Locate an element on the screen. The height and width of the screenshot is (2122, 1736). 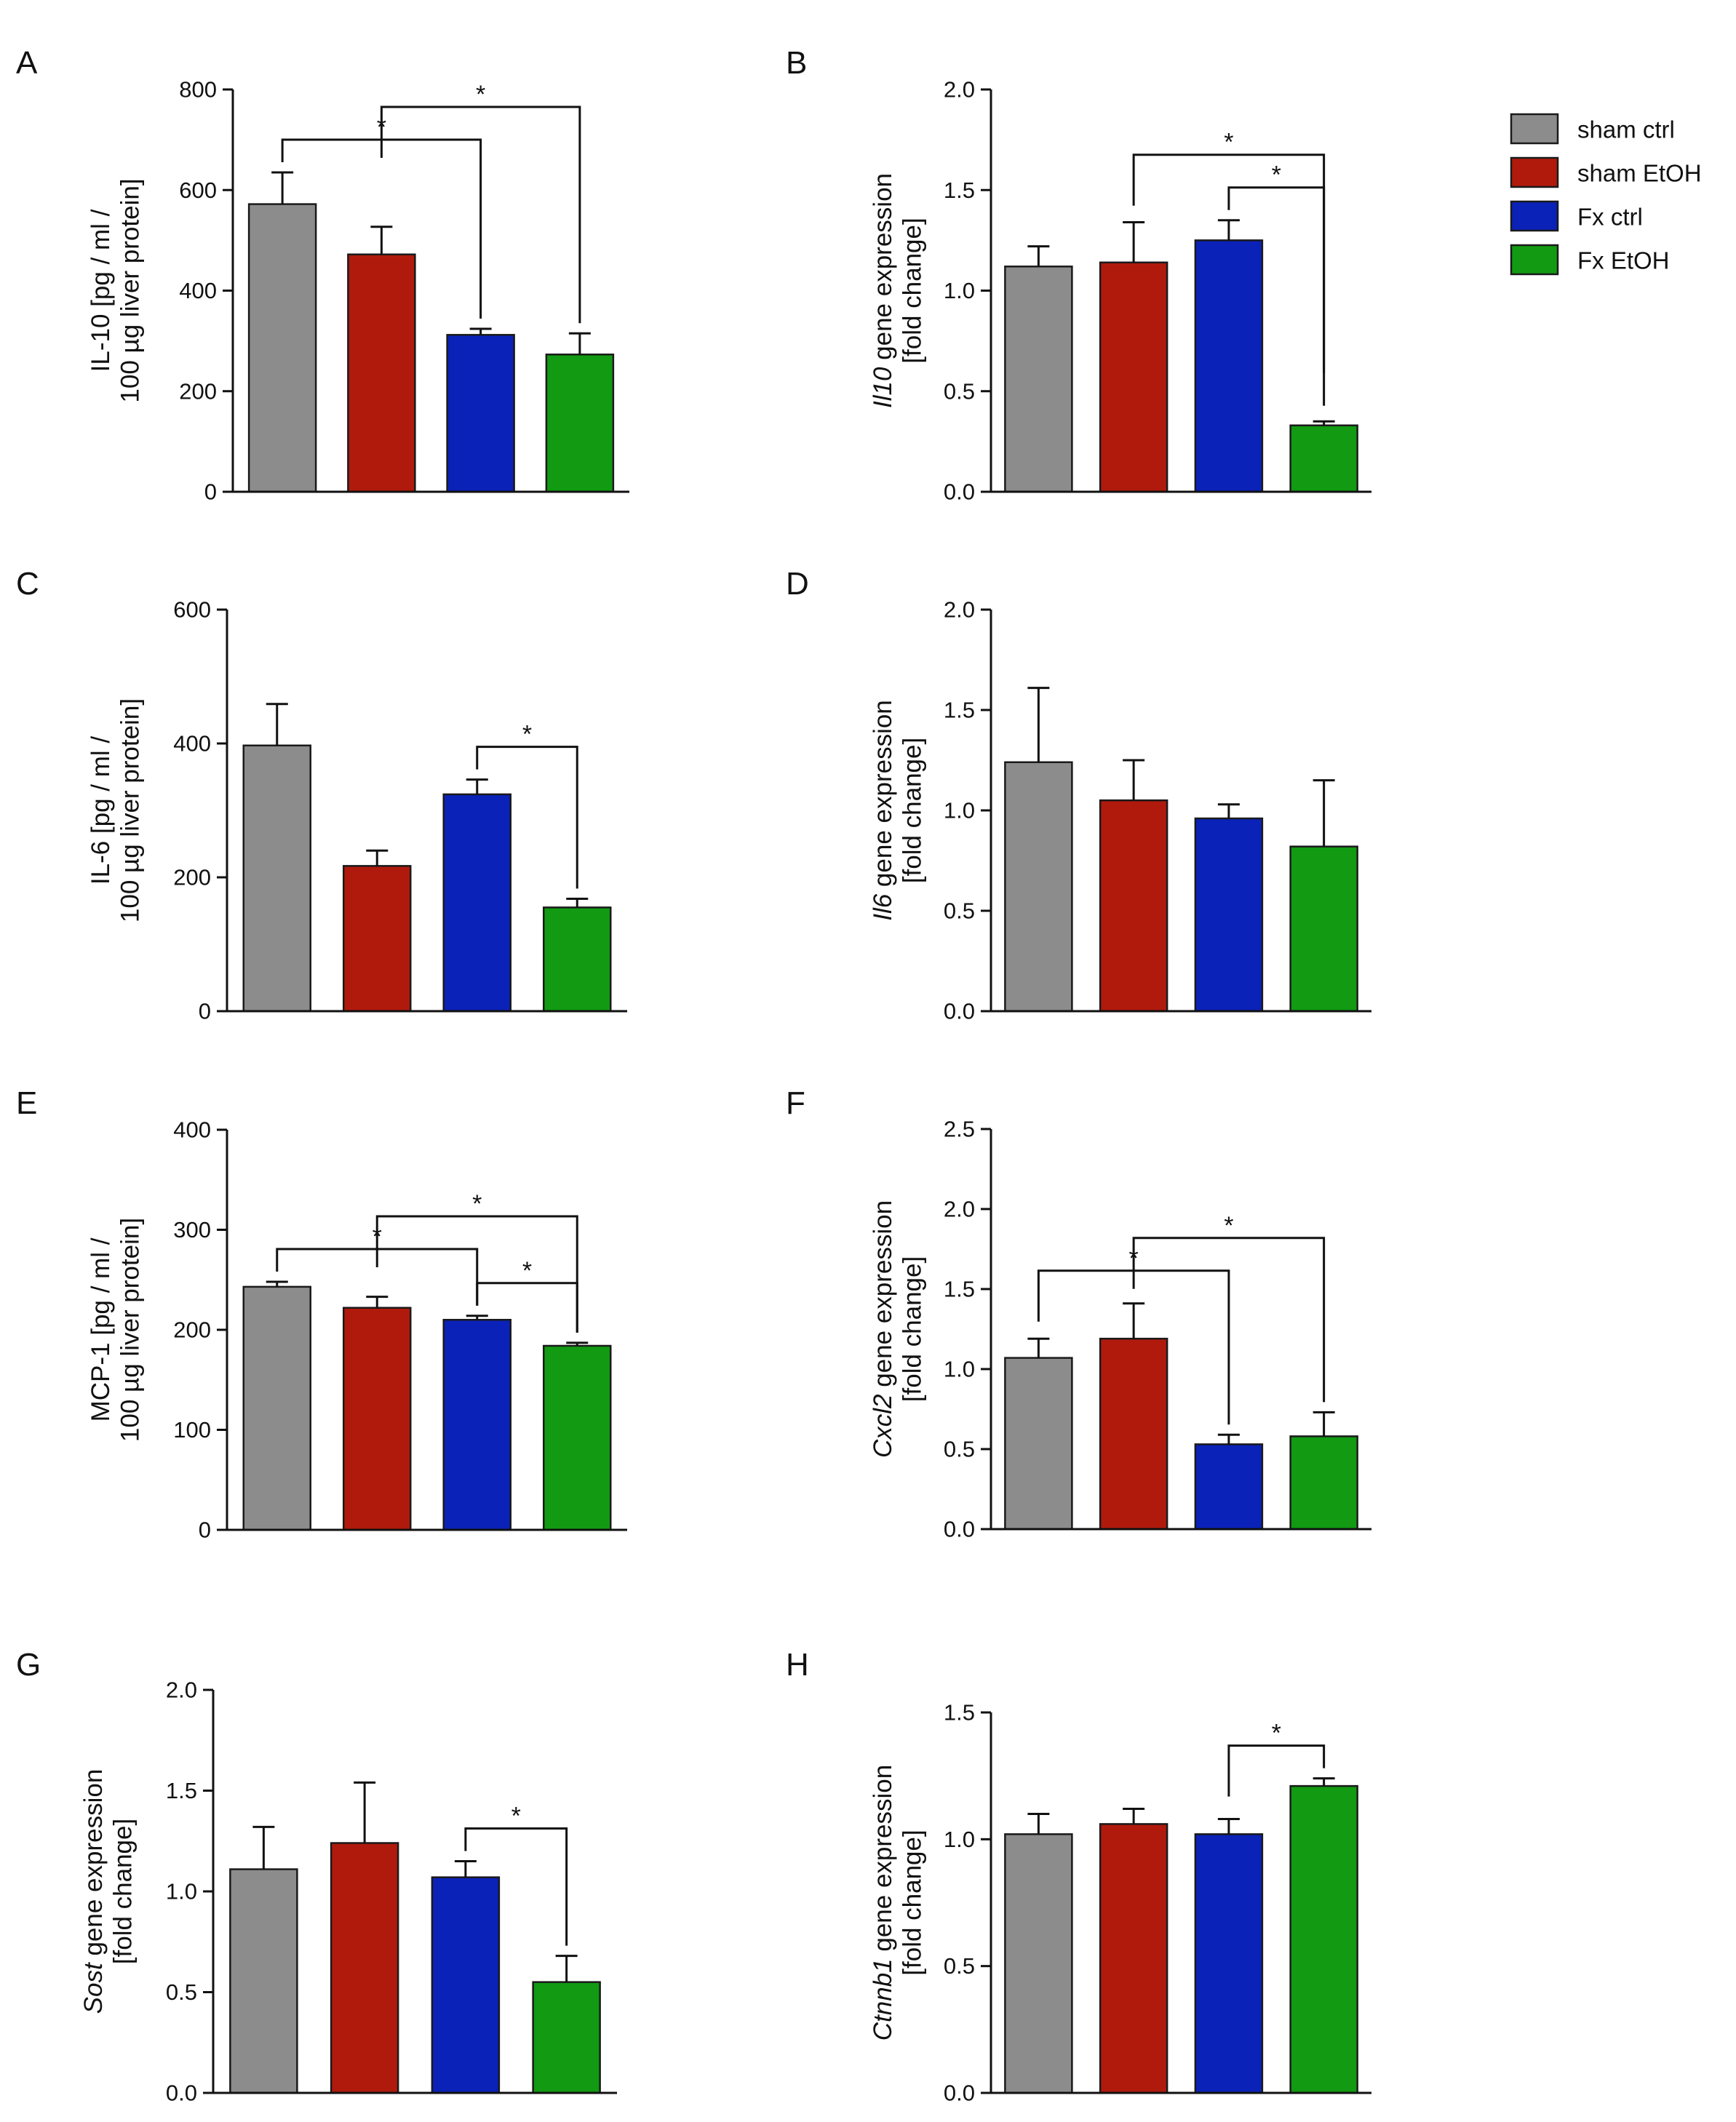
y-axis-label: MCP-1 [pg / ml /100 µg liver protein] is located at coordinates (115, 1330).